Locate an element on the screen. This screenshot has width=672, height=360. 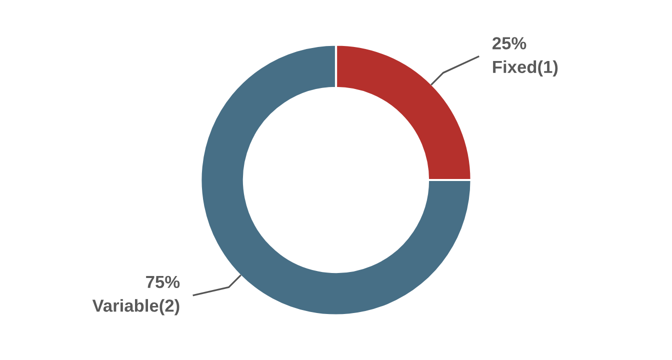
slice-label: Fixed(1) is located at coordinates (525, 68).